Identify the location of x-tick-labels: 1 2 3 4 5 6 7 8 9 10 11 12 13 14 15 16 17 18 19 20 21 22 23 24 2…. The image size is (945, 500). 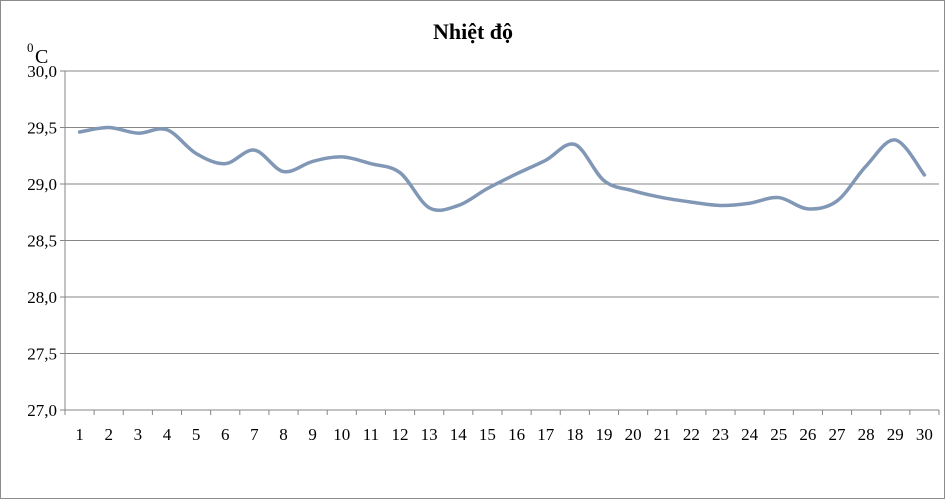
(504, 434).